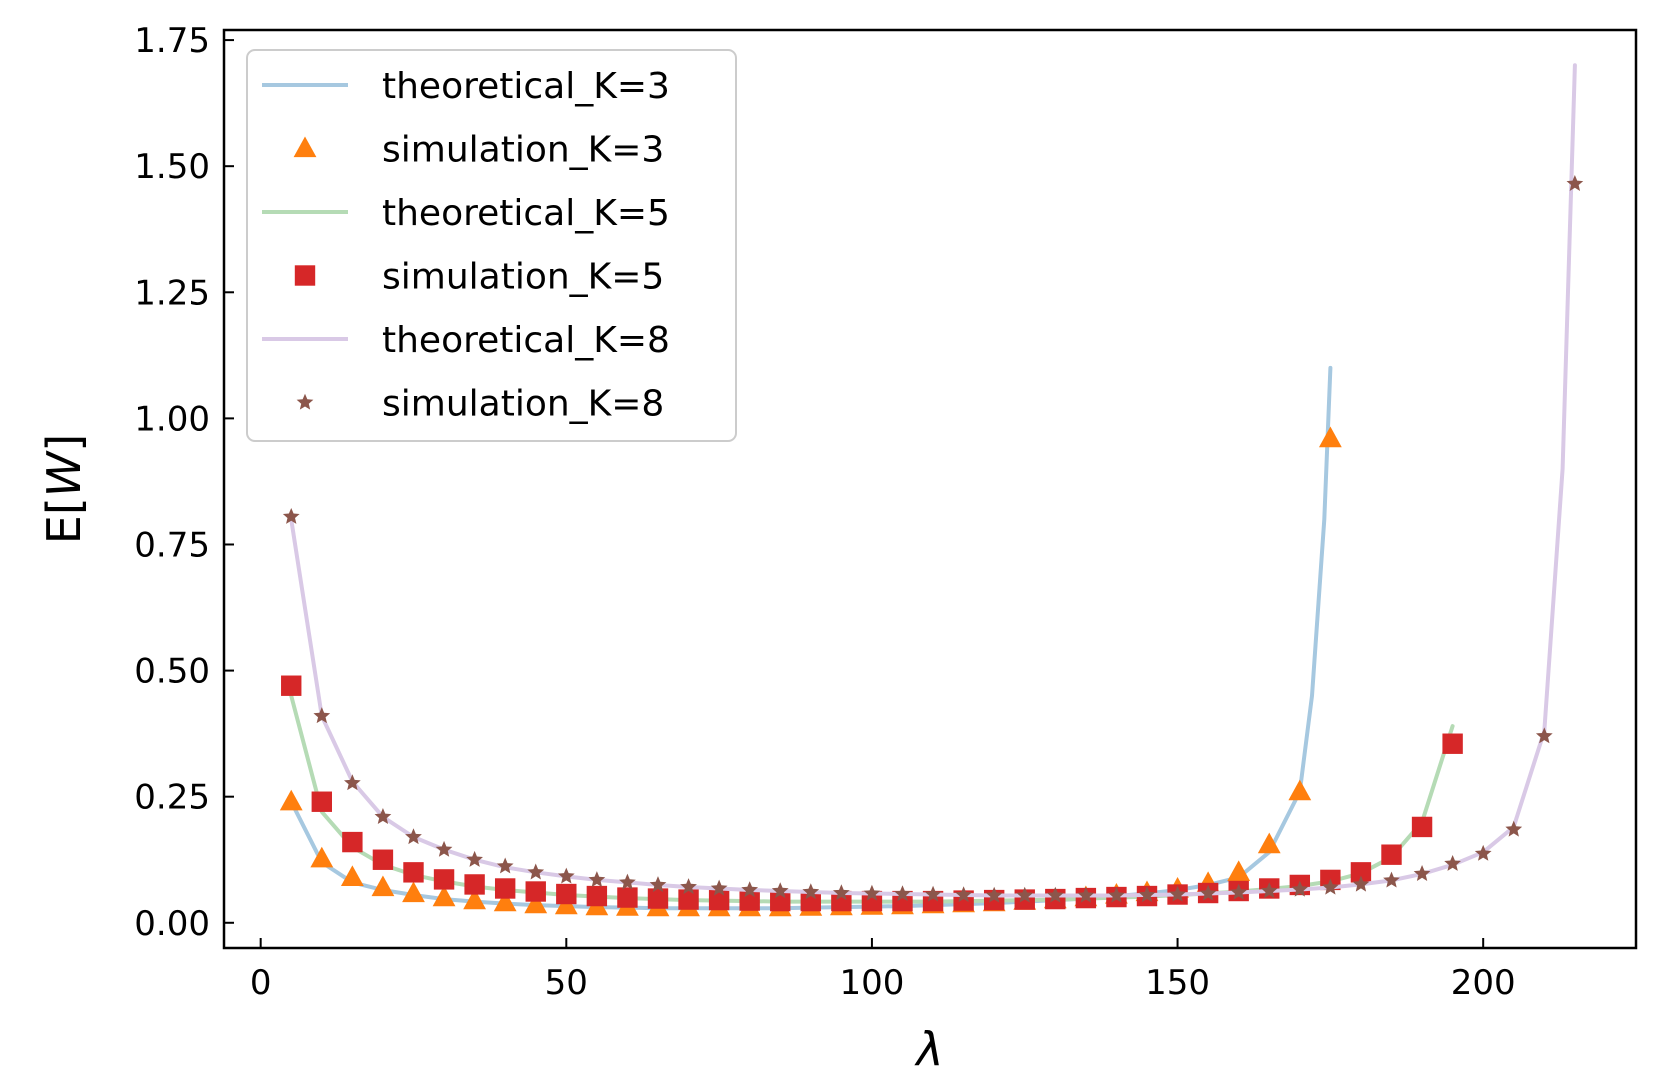 This screenshot has height=1083, width=1661. What do you see at coordinates (526, 213) in the screenshot?
I see `legend-item-theoretical-k-5-label: theoretical_K=5` at bounding box center [526, 213].